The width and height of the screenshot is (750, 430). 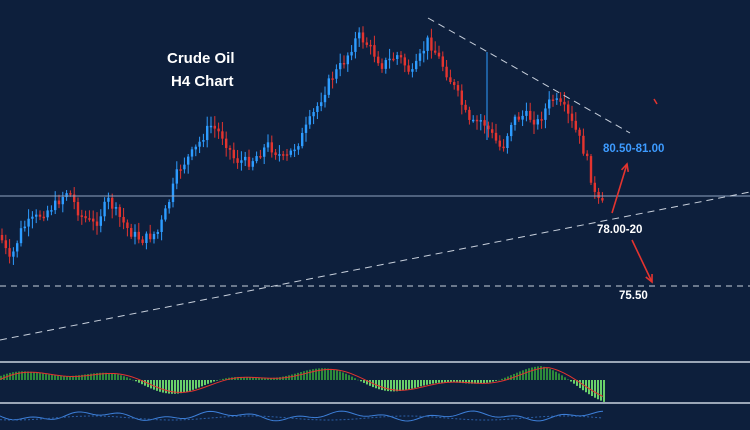 I want to click on descending-trendline, so click(x=529, y=75).